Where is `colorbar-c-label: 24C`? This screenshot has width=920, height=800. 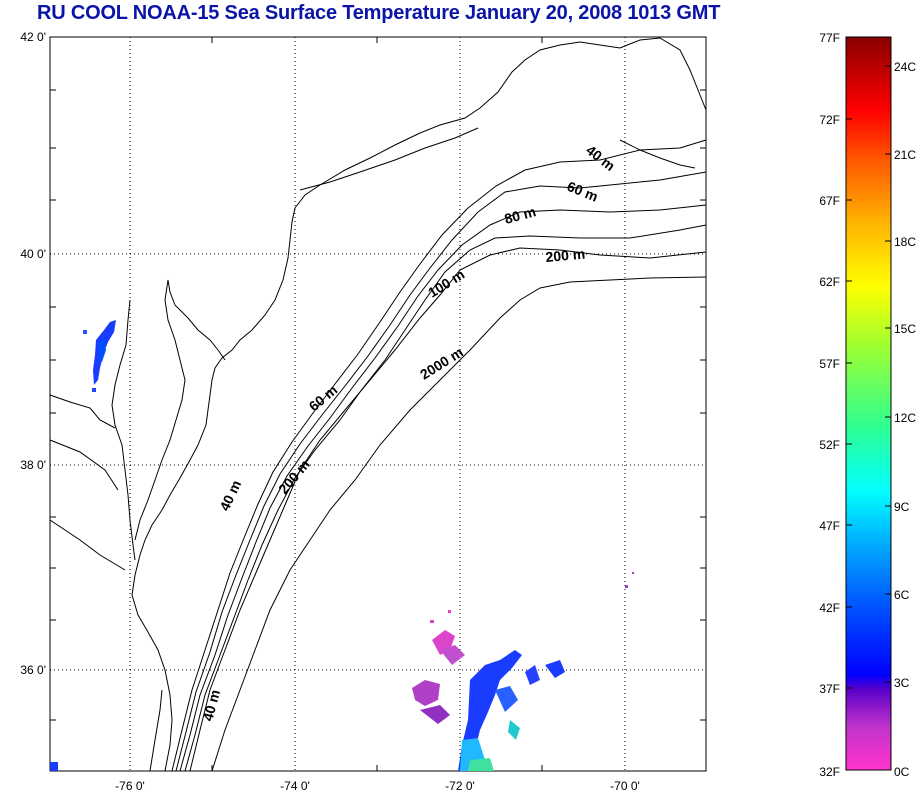 colorbar-c-label: 24C is located at coordinates (905, 67).